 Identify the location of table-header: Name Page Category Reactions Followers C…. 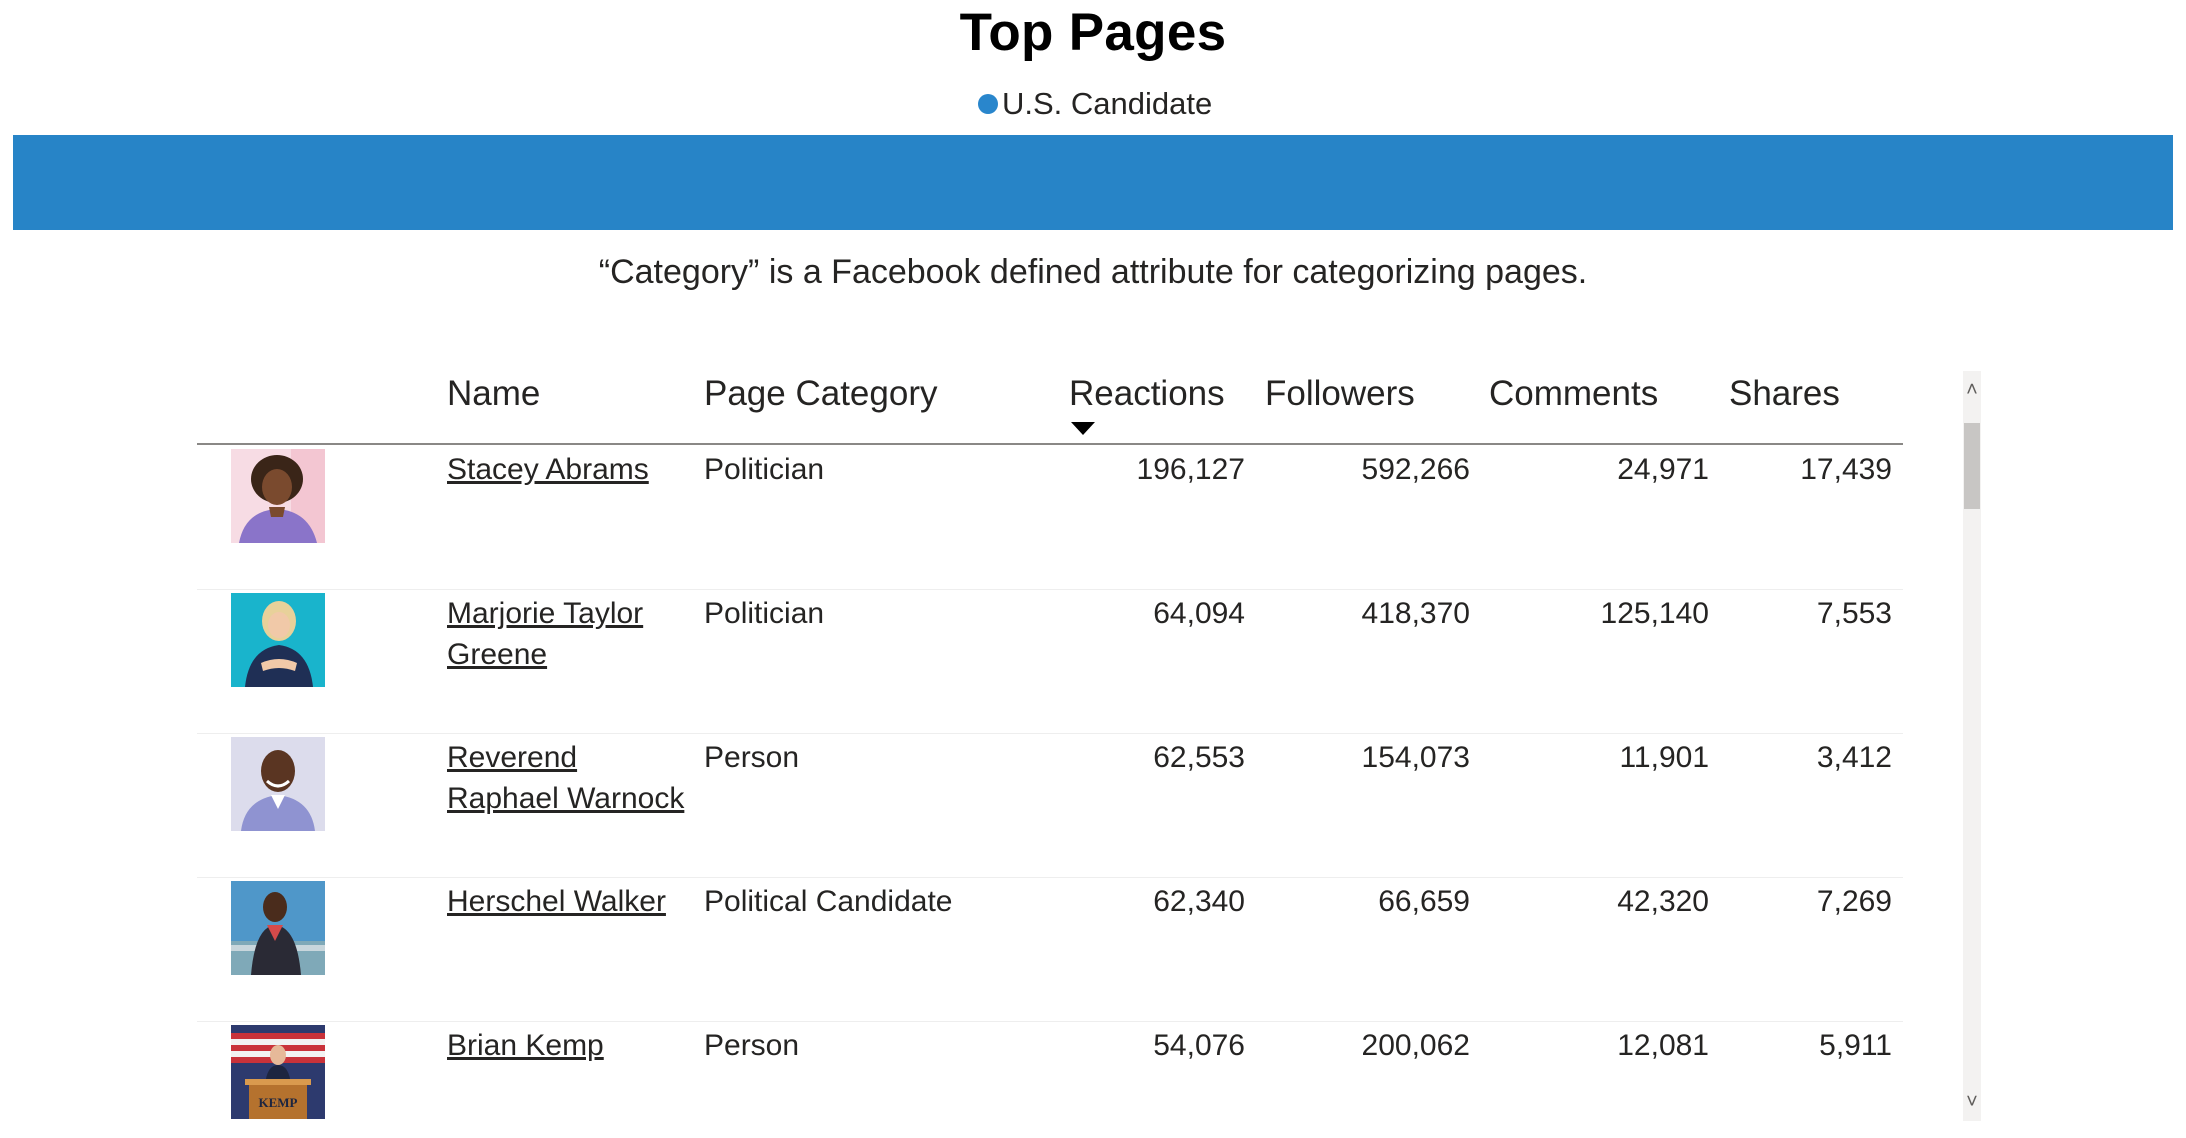
(1050, 407).